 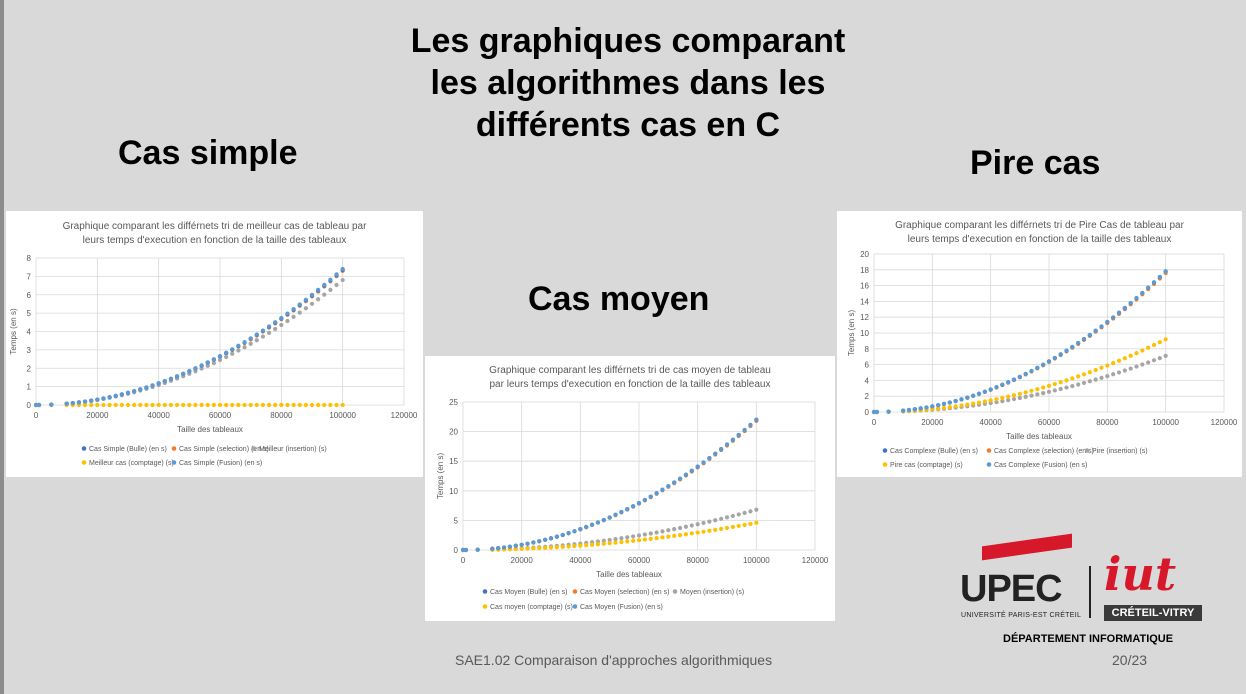 What do you see at coordinates (97, 415) in the screenshot?
I see `x-tick-label: 20000` at bounding box center [97, 415].